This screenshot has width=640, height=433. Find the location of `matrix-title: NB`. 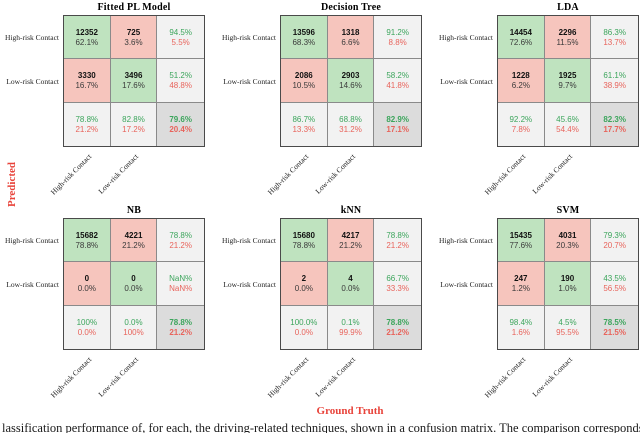

matrix-title: NB is located at coordinates (134, 210).